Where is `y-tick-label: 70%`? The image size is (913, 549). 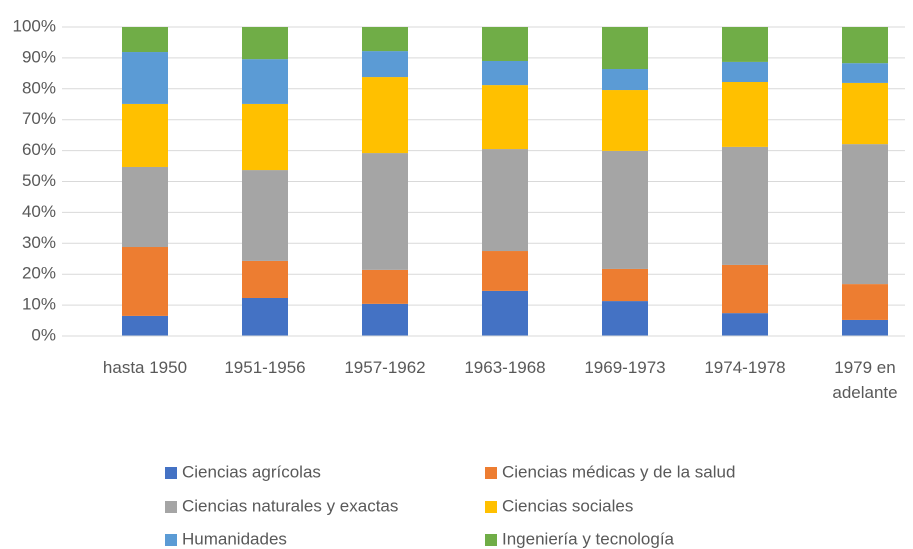 y-tick-label: 70% is located at coordinates (39, 118).